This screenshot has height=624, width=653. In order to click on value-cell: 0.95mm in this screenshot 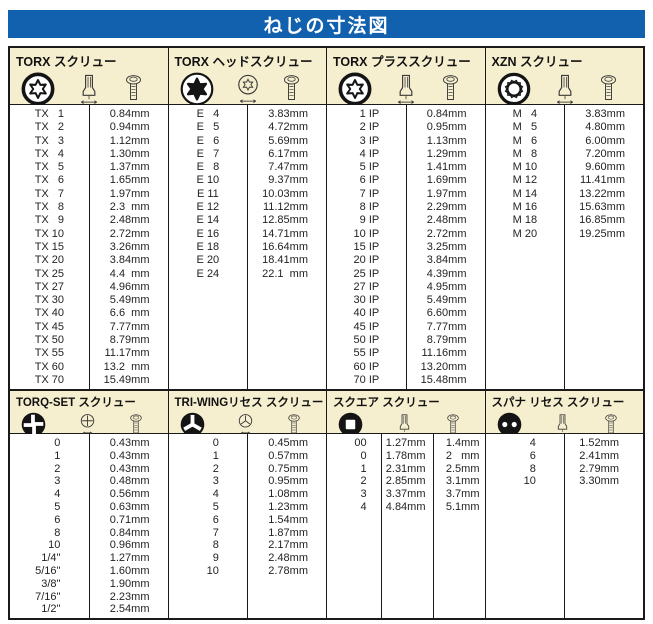, I will do `click(288, 481)`.